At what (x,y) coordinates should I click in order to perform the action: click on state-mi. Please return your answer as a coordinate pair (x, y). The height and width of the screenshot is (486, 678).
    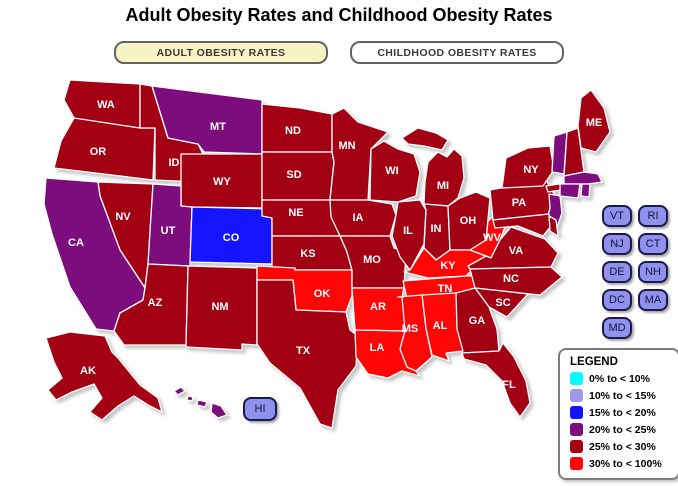
    Looking at the image, I should click on (433, 167).